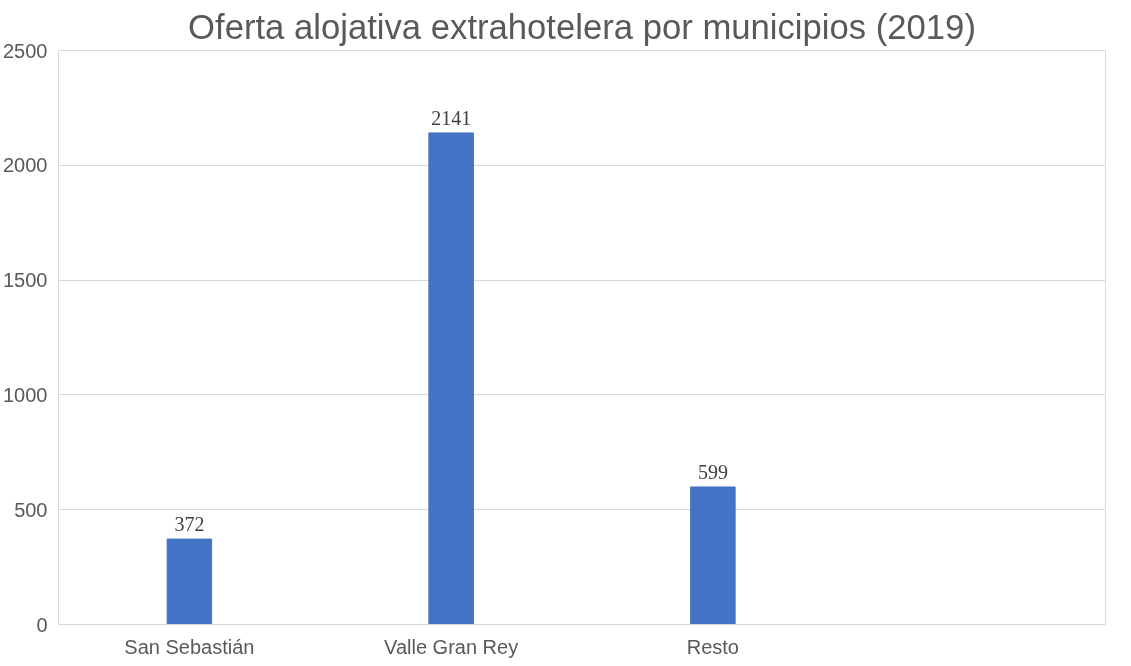 The image size is (1131, 666). Describe the element at coordinates (25, 280) in the screenshot. I see `y-tick-label: 1500` at that location.